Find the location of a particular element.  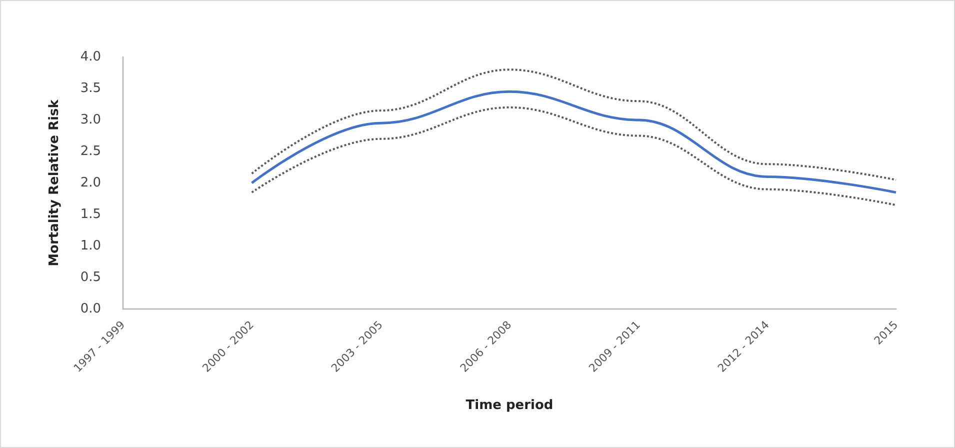

y-tick-label: 4.0 is located at coordinates (90, 57).